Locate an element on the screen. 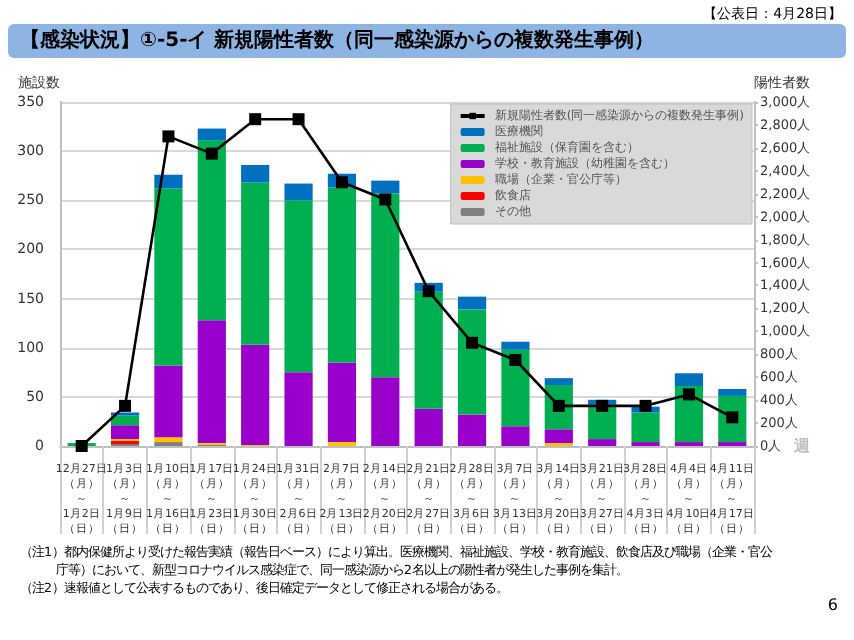 This screenshot has height=640, width=854. text: 6 is located at coordinates (832, 605).